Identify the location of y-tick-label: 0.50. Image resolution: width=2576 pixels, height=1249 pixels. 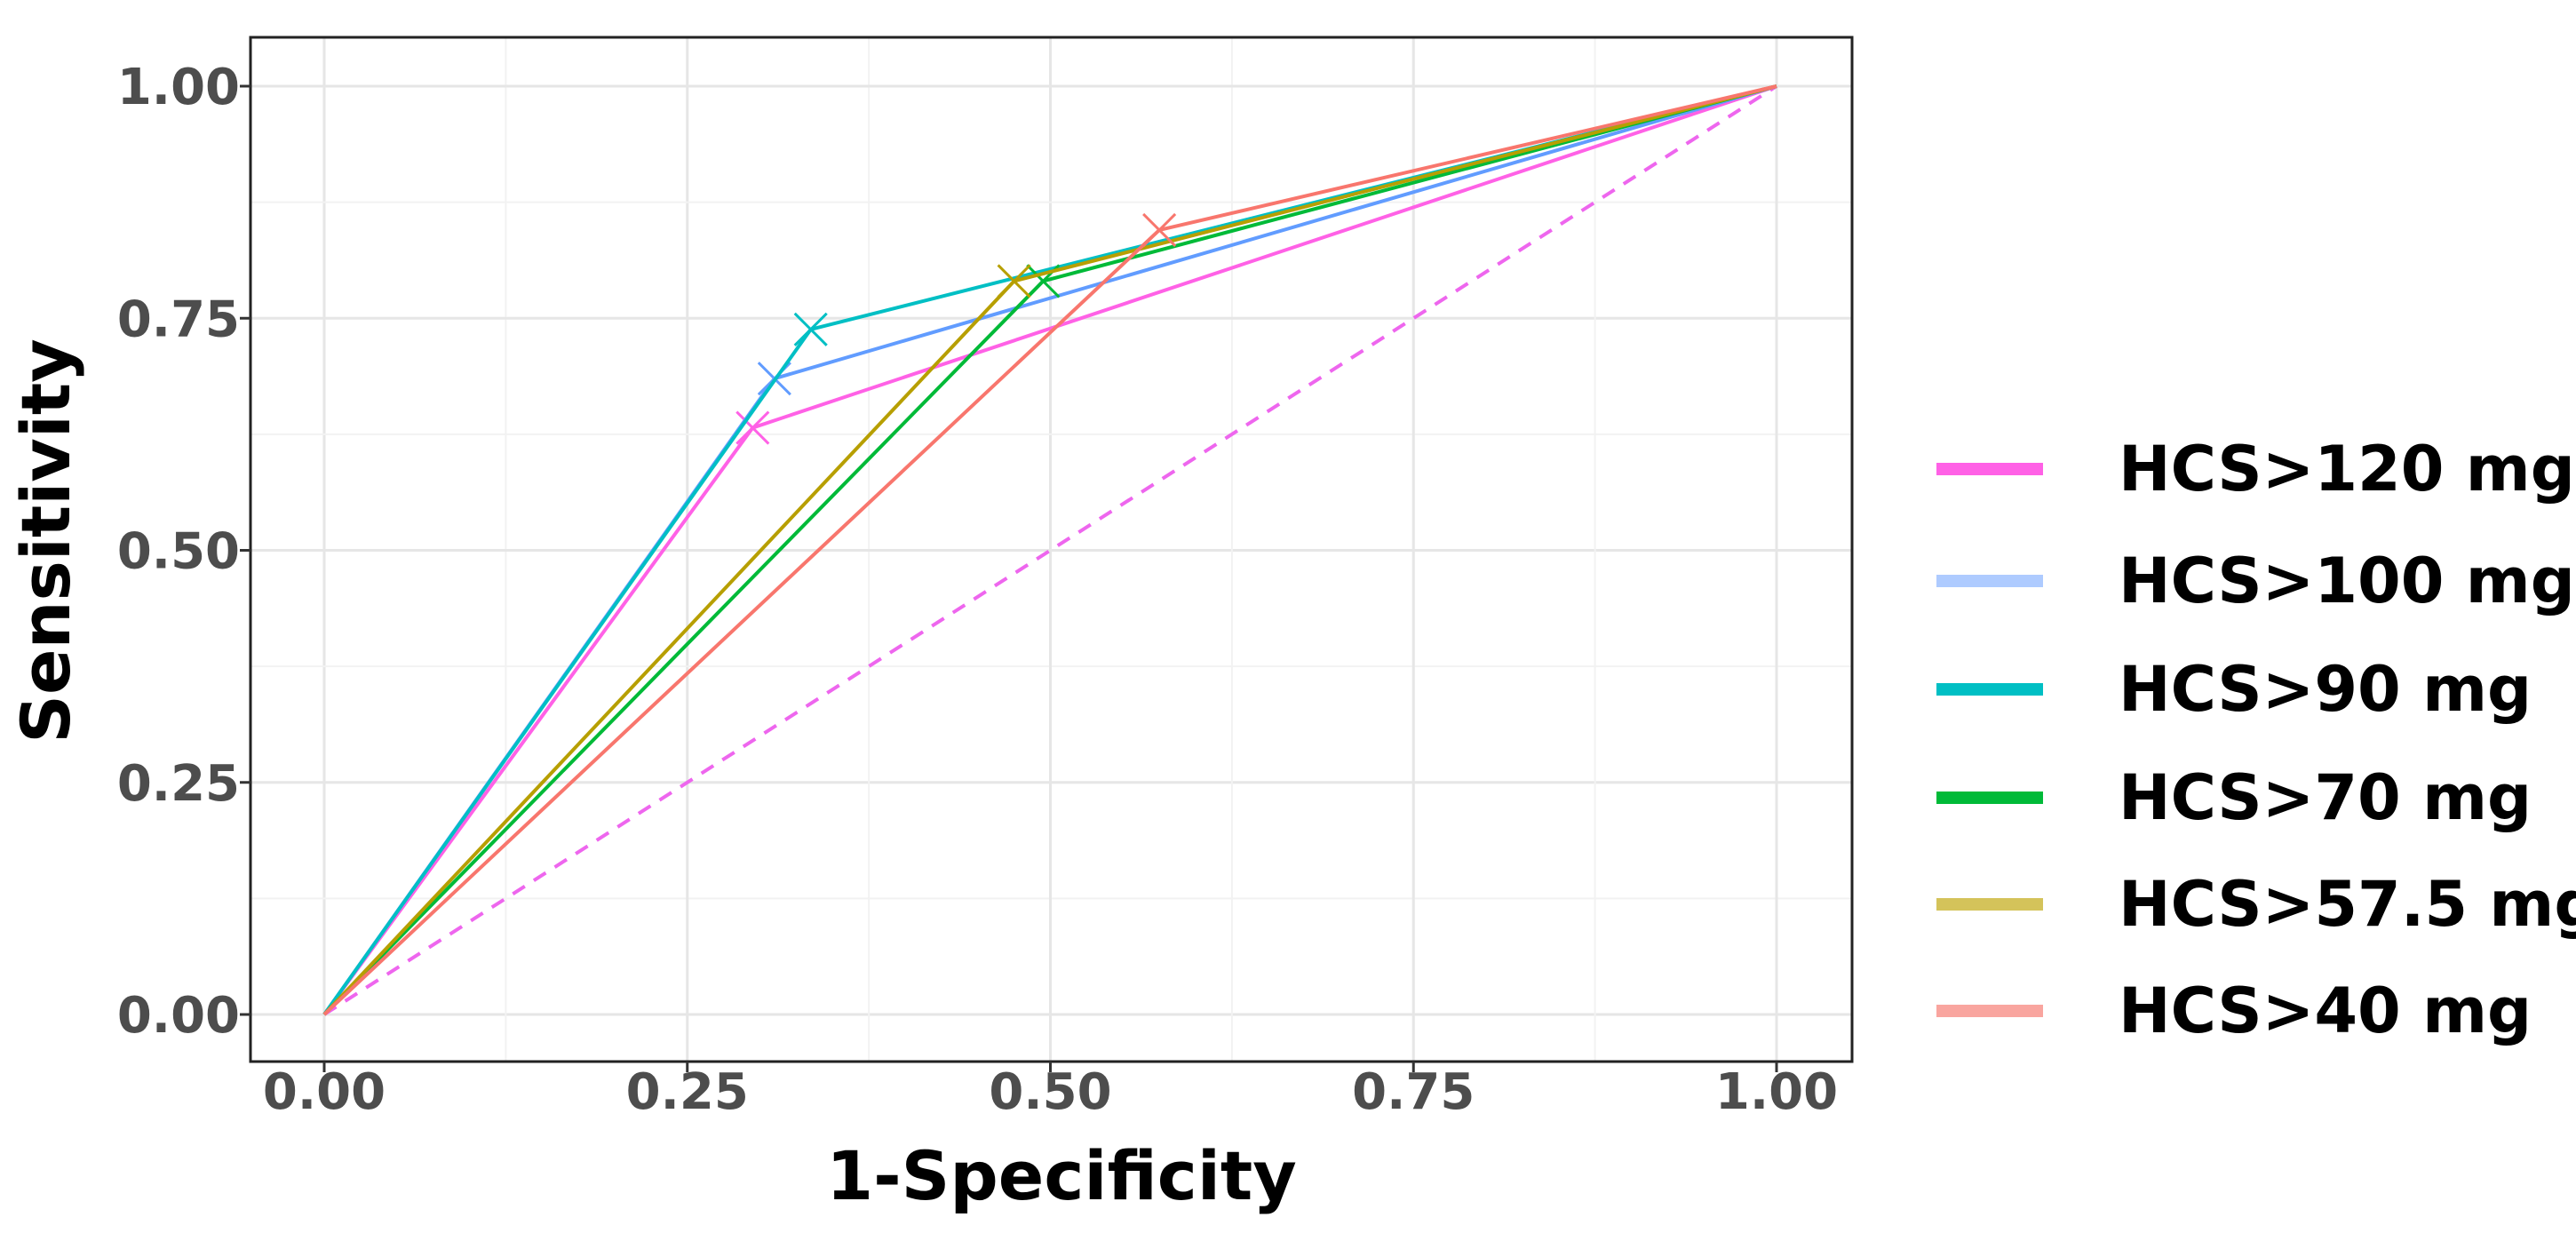
(178, 552).